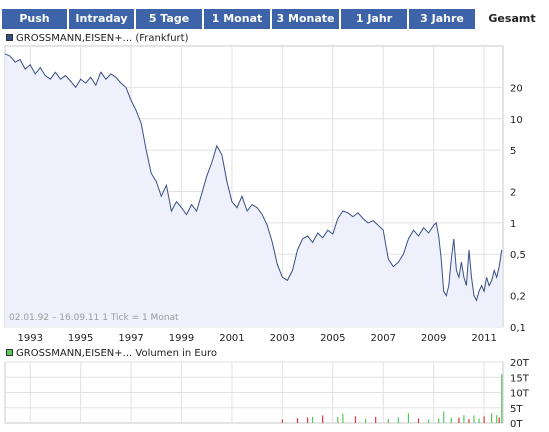 This screenshot has width=549, height=432. What do you see at coordinates (332, 338) in the screenshot?
I see `x-tick-label: 2005` at bounding box center [332, 338].